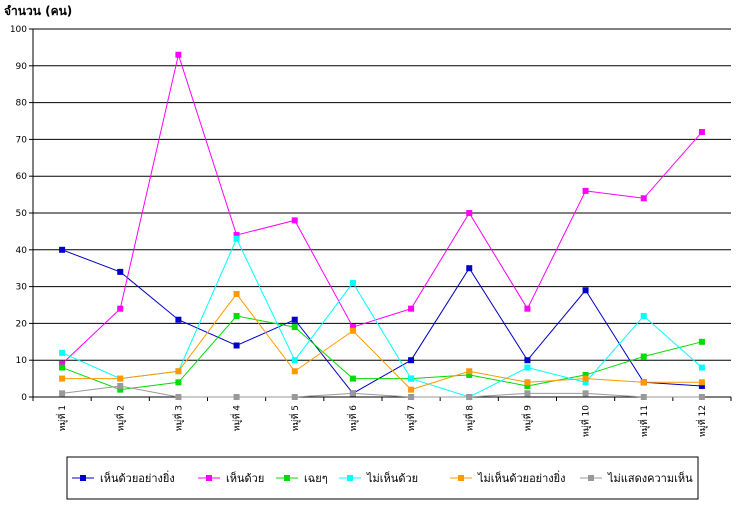 This screenshot has width=739, height=506. What do you see at coordinates (650, 478) in the screenshot?
I see `legend-label: ไม่แสดงความเห็น` at bounding box center [650, 478].